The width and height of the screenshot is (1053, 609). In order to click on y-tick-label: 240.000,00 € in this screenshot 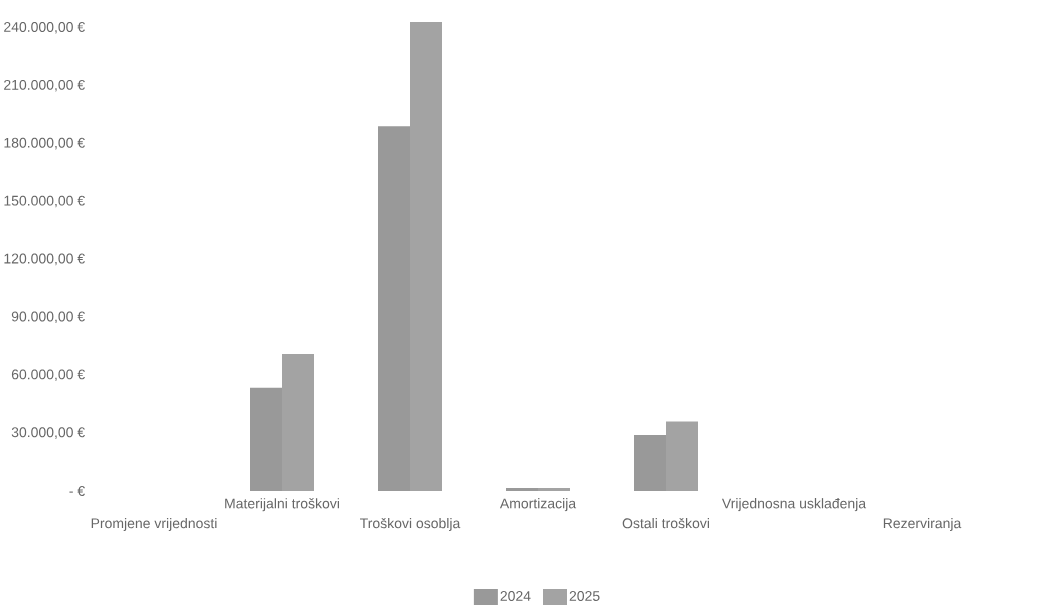, I will do `click(44, 28)`.